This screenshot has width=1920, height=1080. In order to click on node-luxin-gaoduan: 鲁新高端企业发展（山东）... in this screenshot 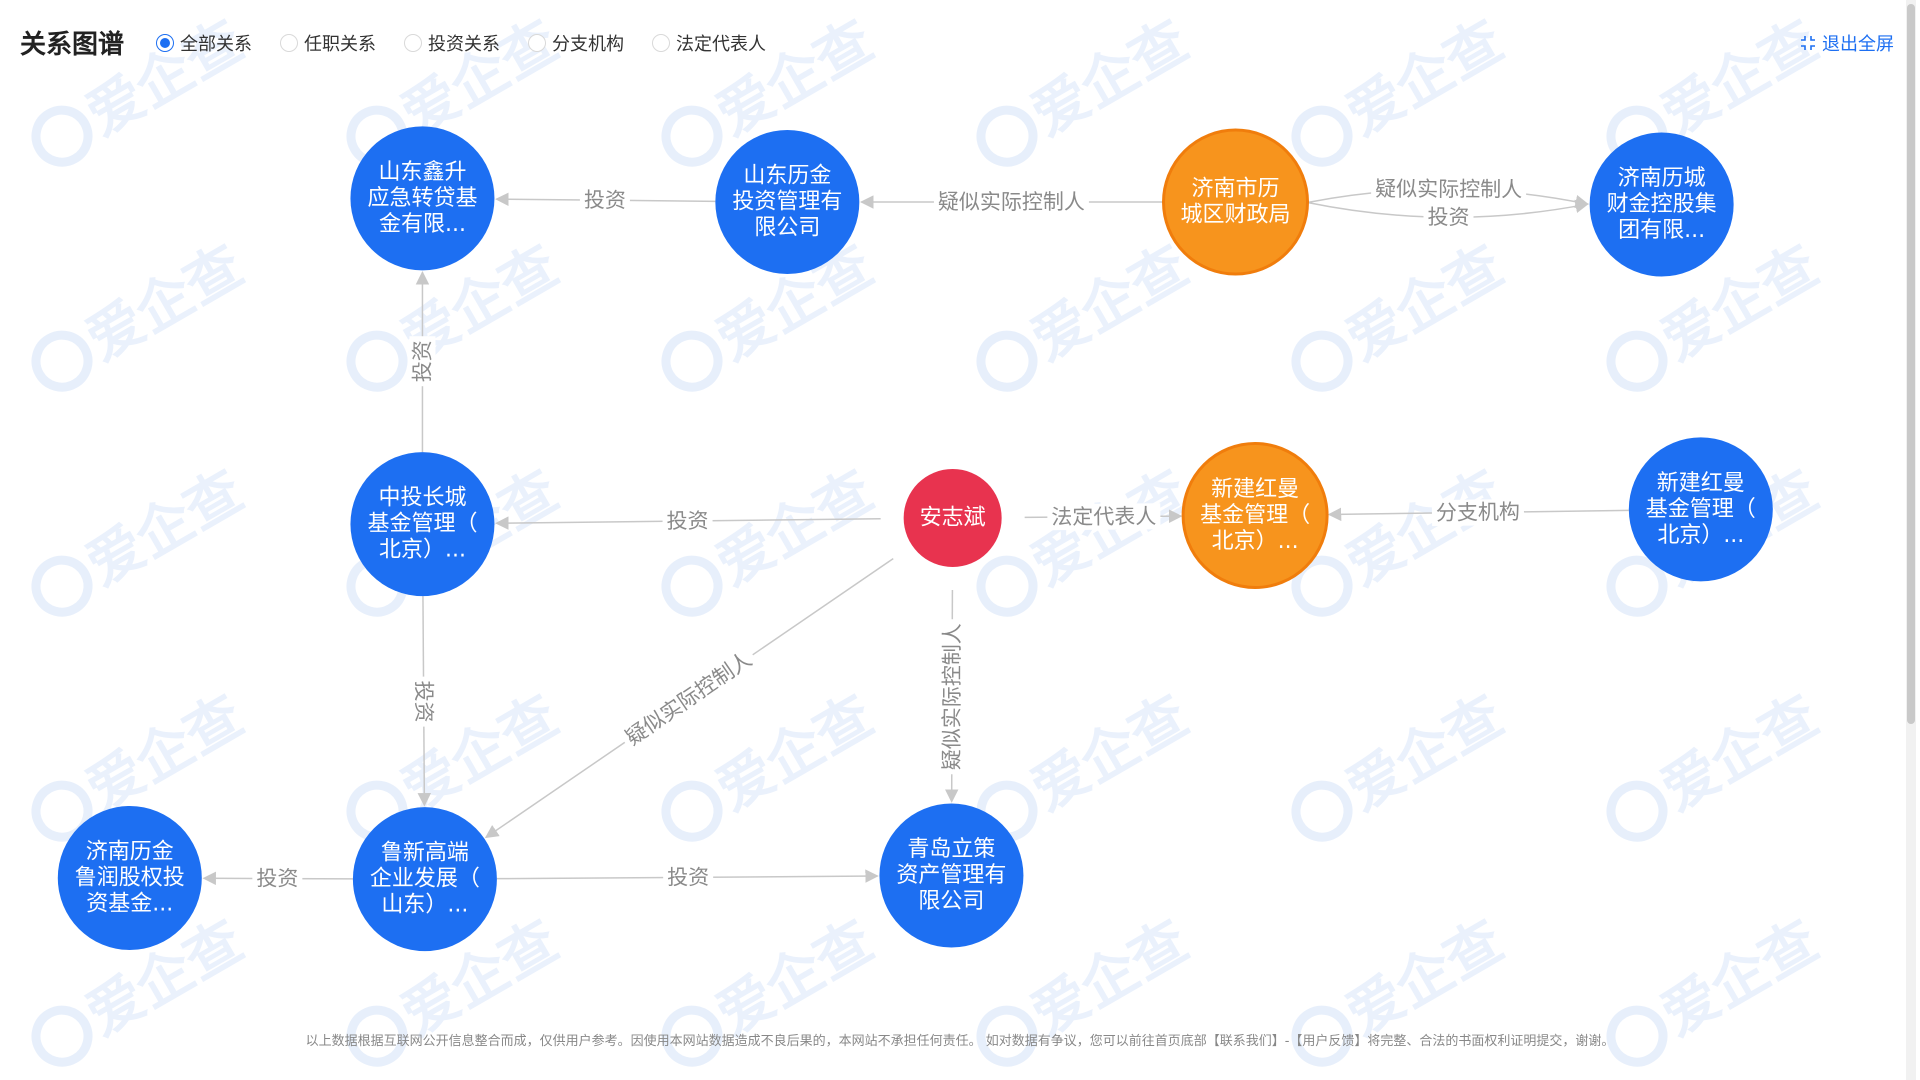, I will do `click(424, 879)`.